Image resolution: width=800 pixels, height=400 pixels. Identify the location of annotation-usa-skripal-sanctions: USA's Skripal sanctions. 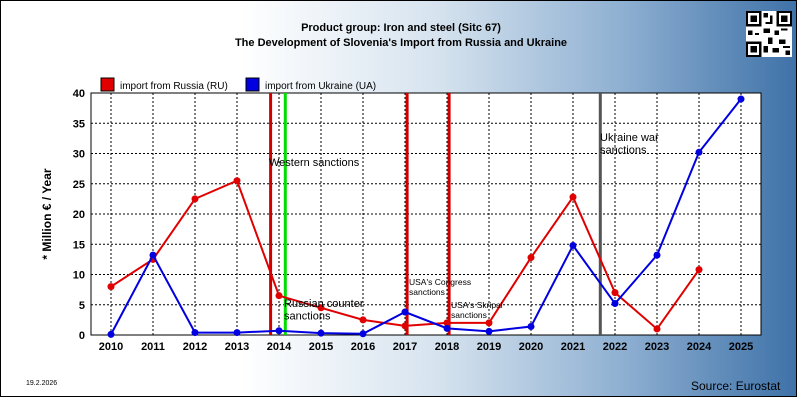
(477, 310).